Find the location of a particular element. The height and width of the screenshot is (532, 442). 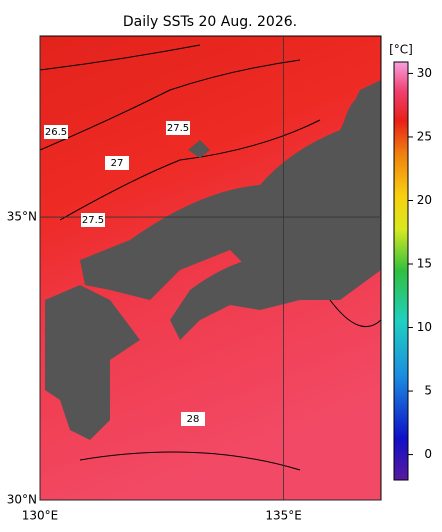

contour-label: 27 is located at coordinates (117, 163).